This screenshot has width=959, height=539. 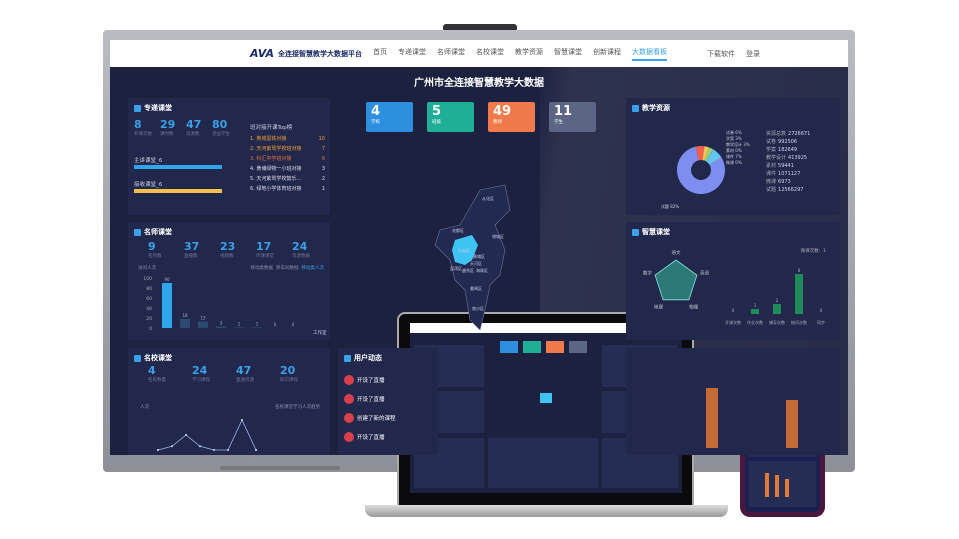 I want to click on stat-value: 4, so click(x=152, y=370).